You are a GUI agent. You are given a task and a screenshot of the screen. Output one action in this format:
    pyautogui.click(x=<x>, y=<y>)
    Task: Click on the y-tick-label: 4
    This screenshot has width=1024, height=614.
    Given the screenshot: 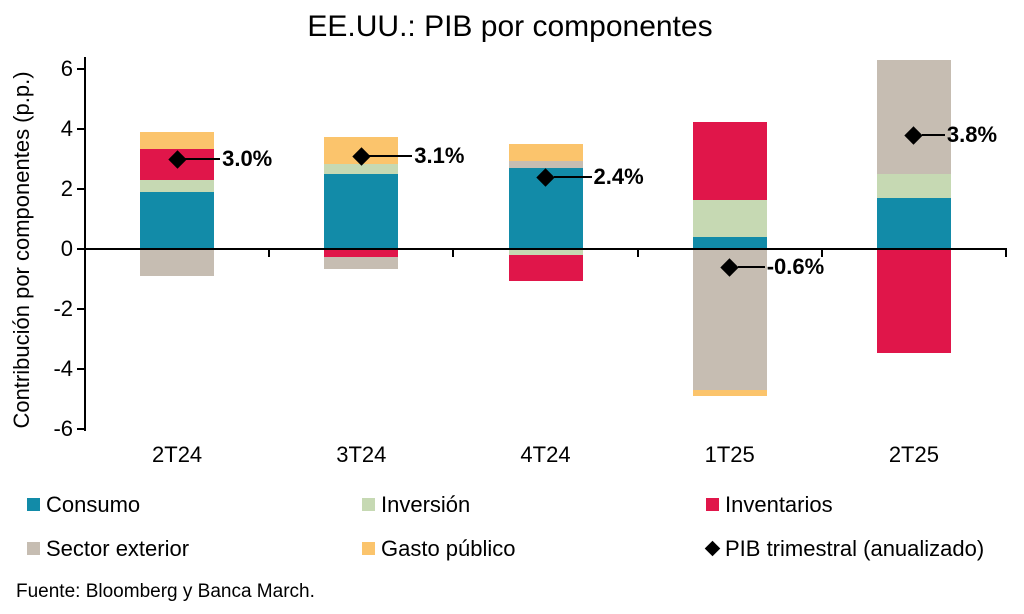 What is the action you would take?
    pyautogui.click(x=66, y=128)
    